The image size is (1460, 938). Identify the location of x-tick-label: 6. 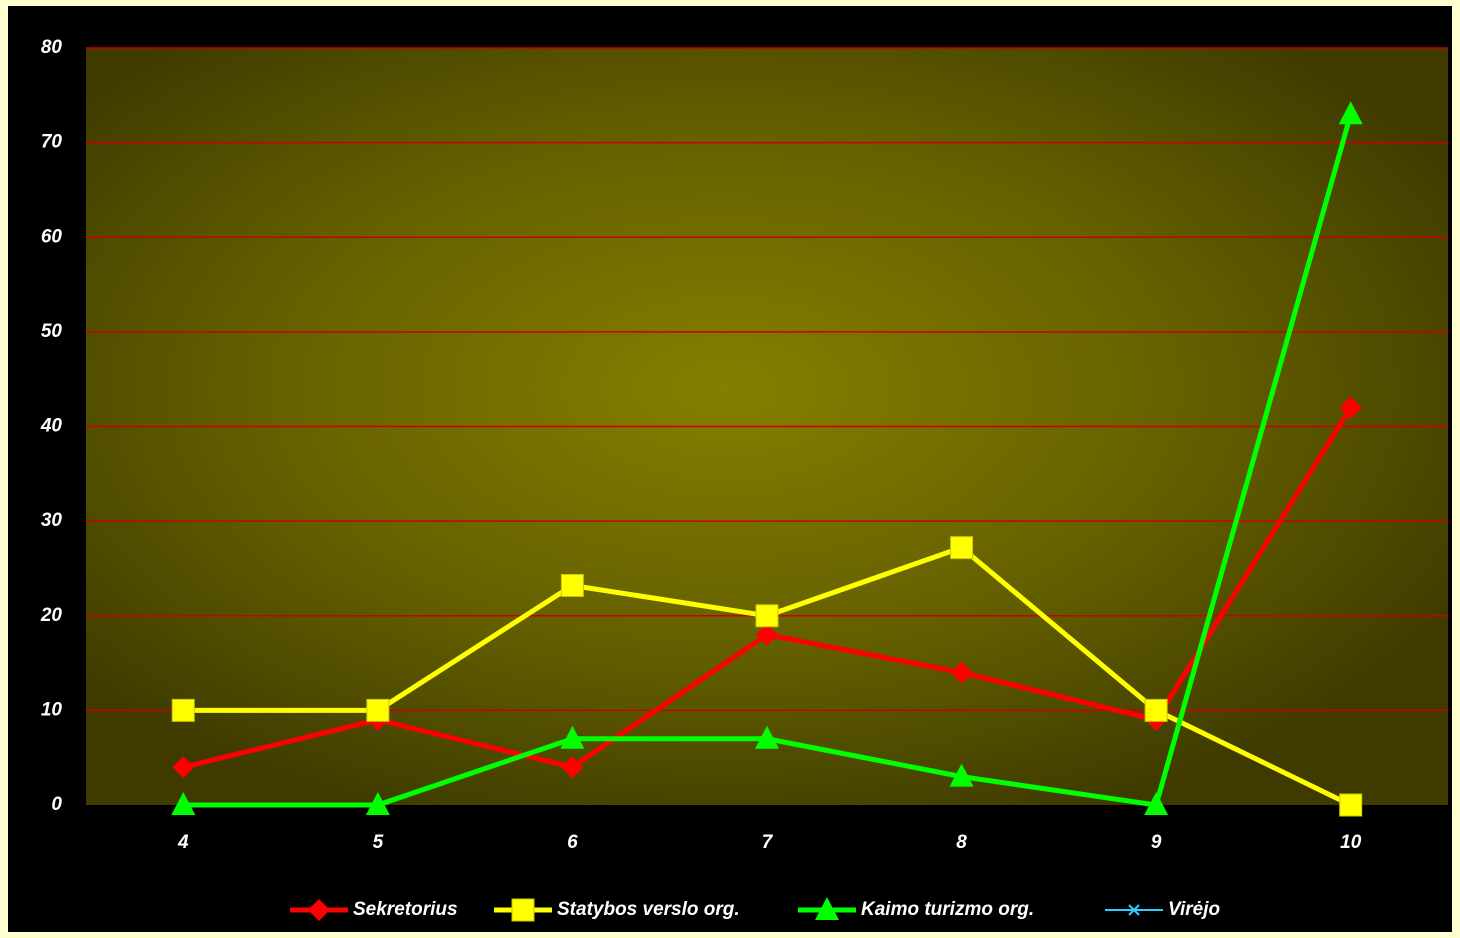
(572, 842).